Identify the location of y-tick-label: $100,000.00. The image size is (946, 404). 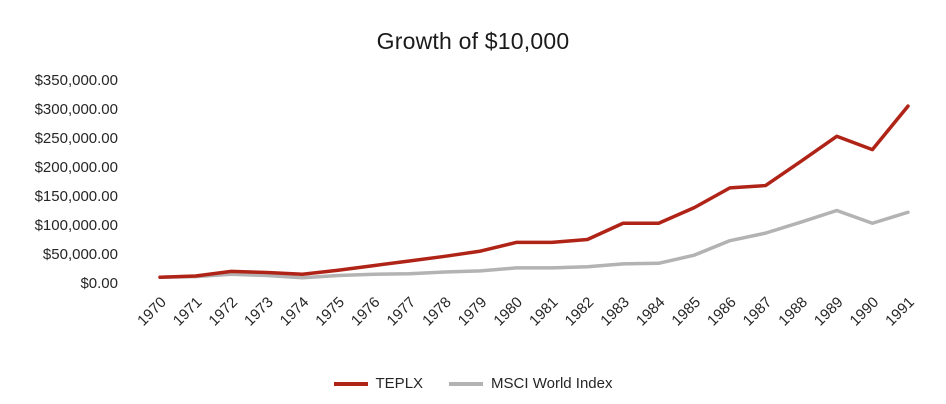
(76, 225).